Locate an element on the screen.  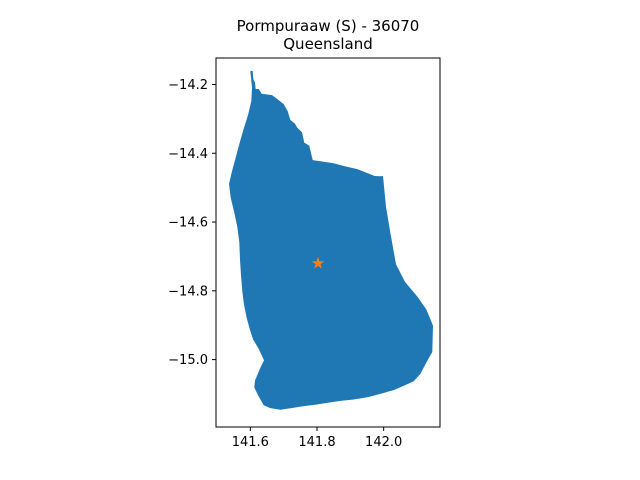
y-tick-label: −14.2 is located at coordinates (188, 85).